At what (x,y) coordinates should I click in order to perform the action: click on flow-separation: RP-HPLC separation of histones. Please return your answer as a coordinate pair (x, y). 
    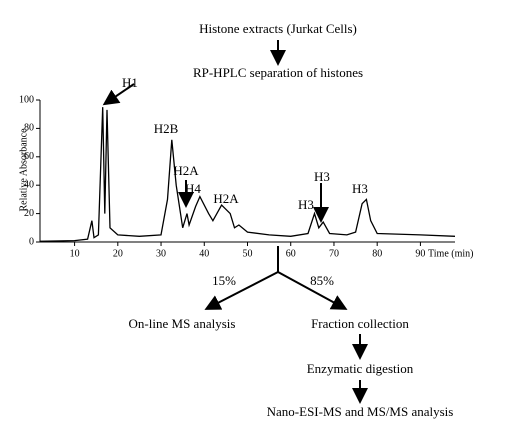
    Looking at the image, I should click on (278, 72).